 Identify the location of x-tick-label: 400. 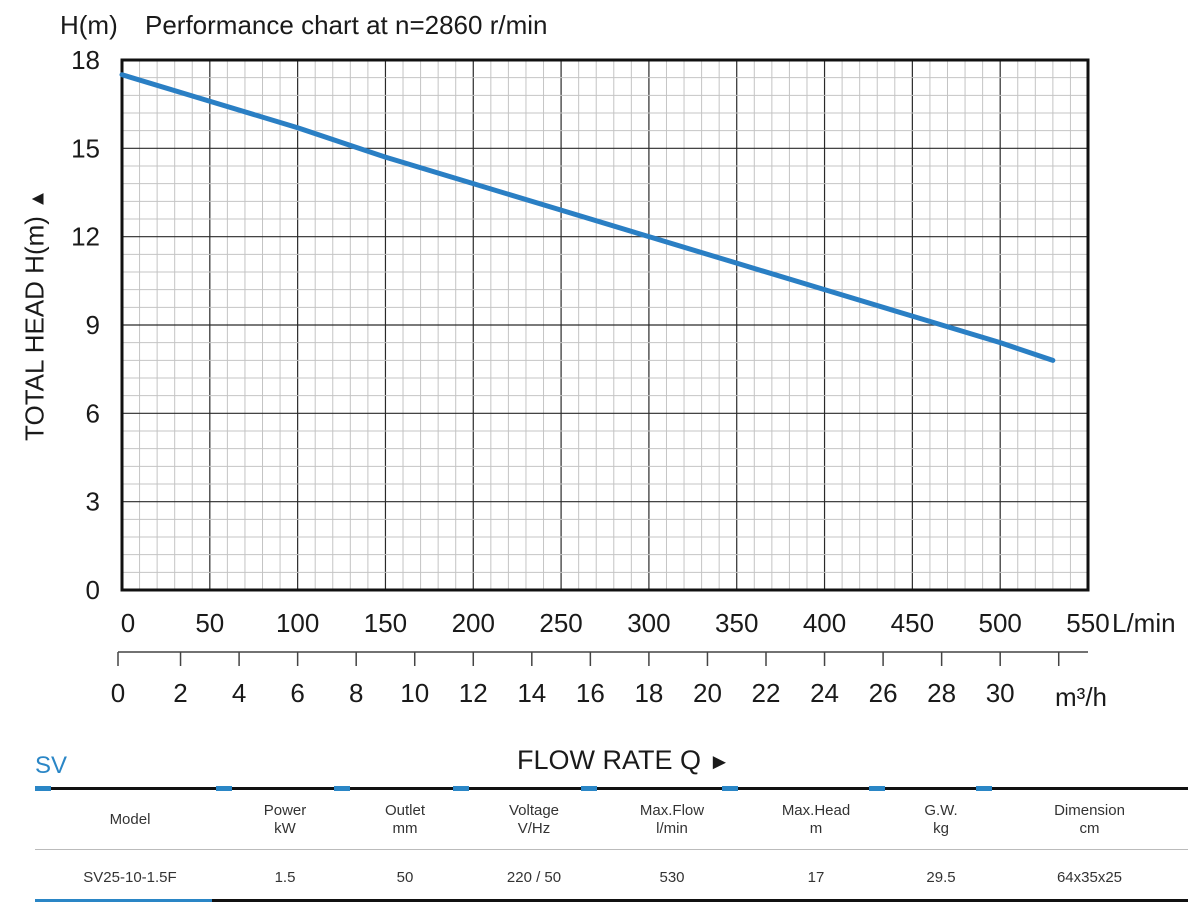
(824, 623).